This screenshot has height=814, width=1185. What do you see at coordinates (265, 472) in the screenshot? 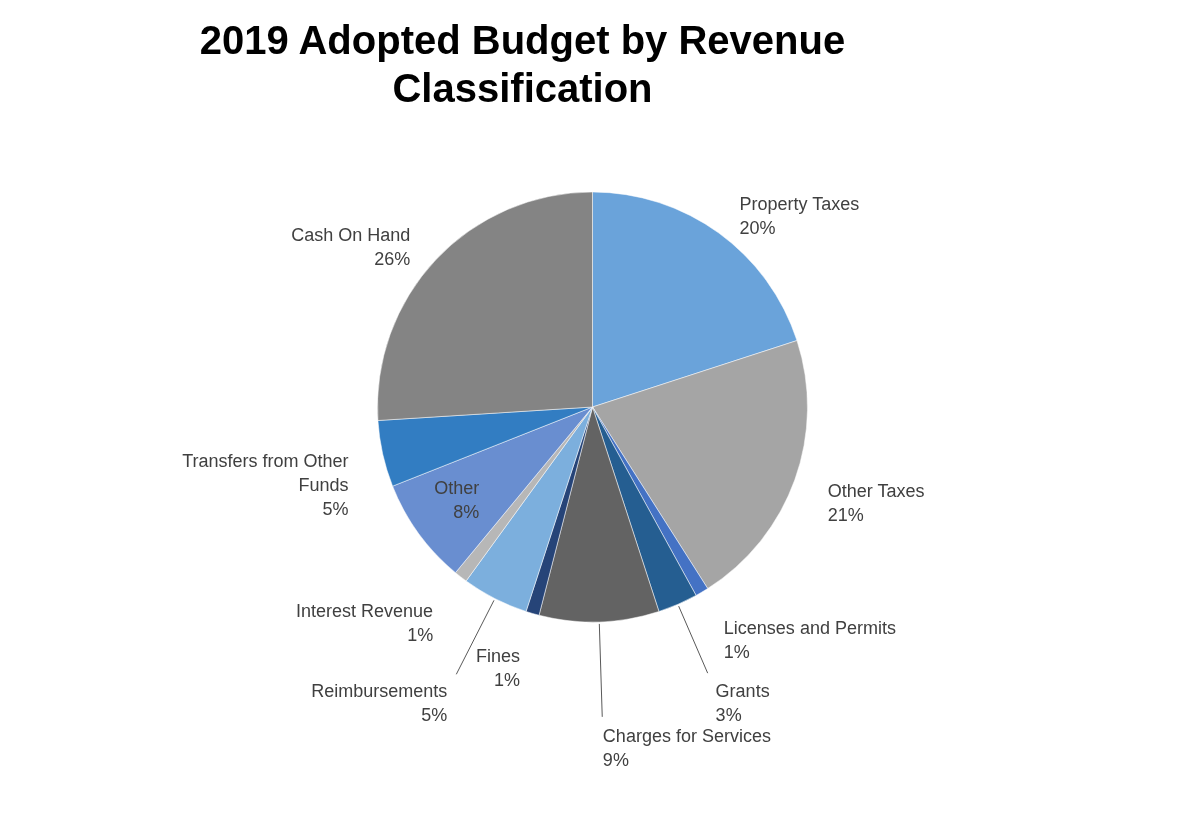
I see `slice-label: Transfers from Other Funds` at bounding box center [265, 472].